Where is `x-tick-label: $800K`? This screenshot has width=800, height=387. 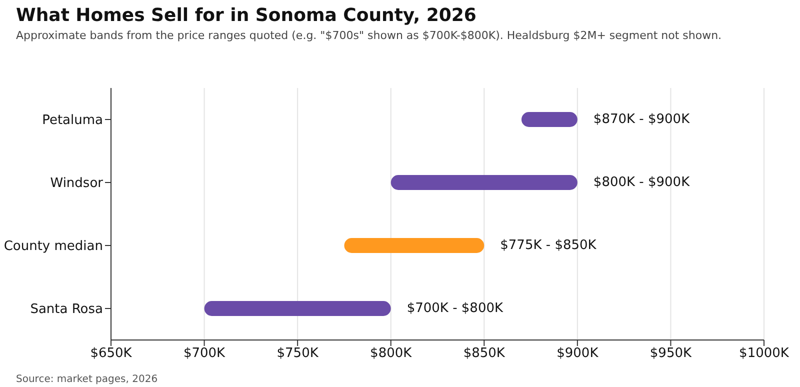 x-tick-label: $800K is located at coordinates (391, 354).